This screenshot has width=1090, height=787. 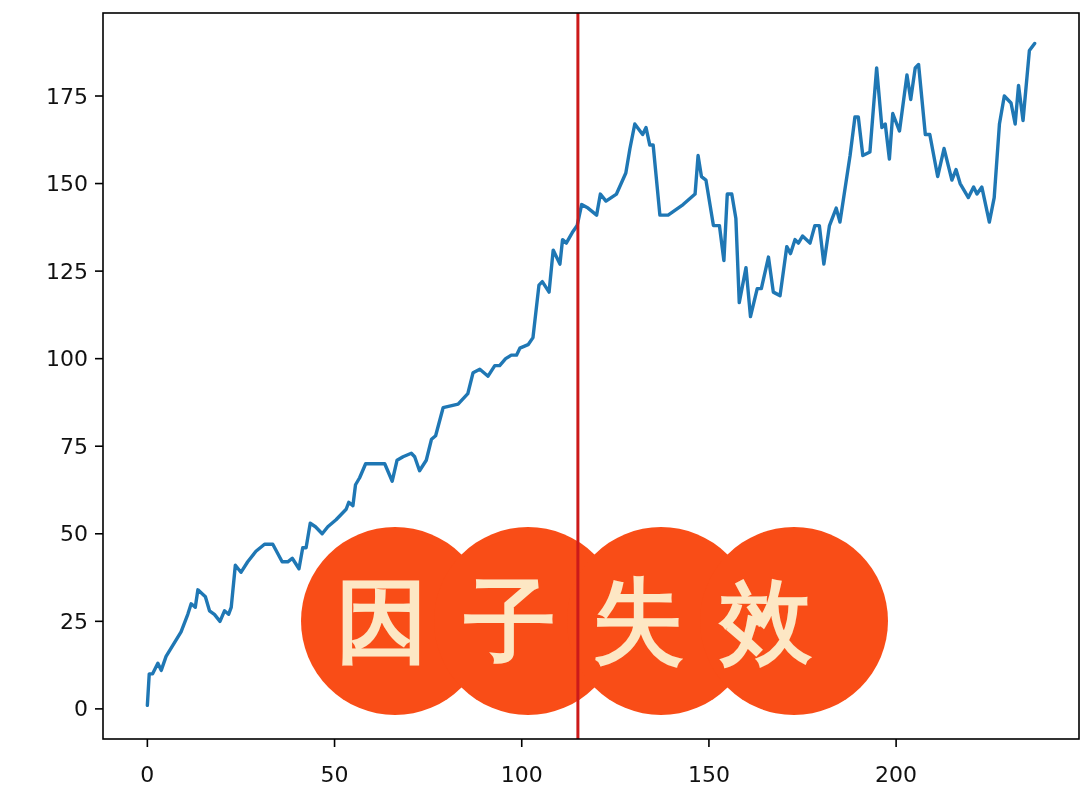 I want to click on xtick-label: 150, so click(x=708, y=774).